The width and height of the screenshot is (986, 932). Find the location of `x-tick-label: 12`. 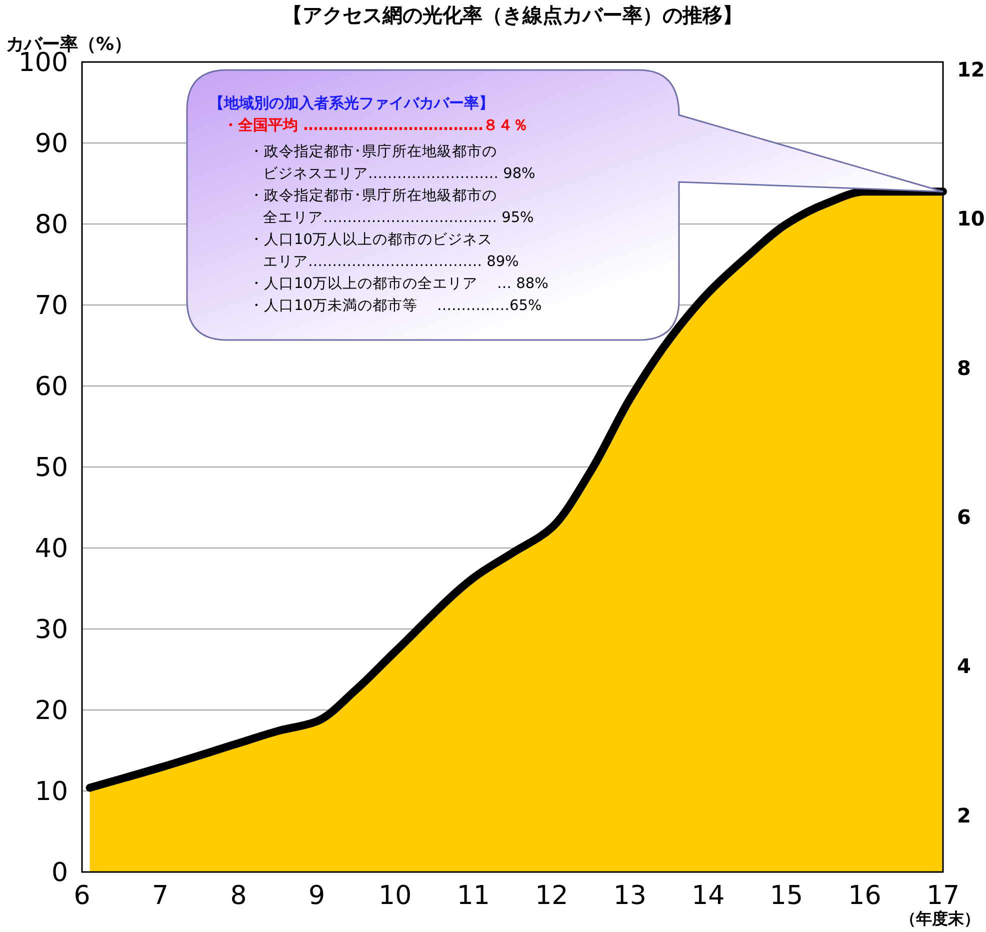

x-tick-label: 12 is located at coordinates (551, 896).